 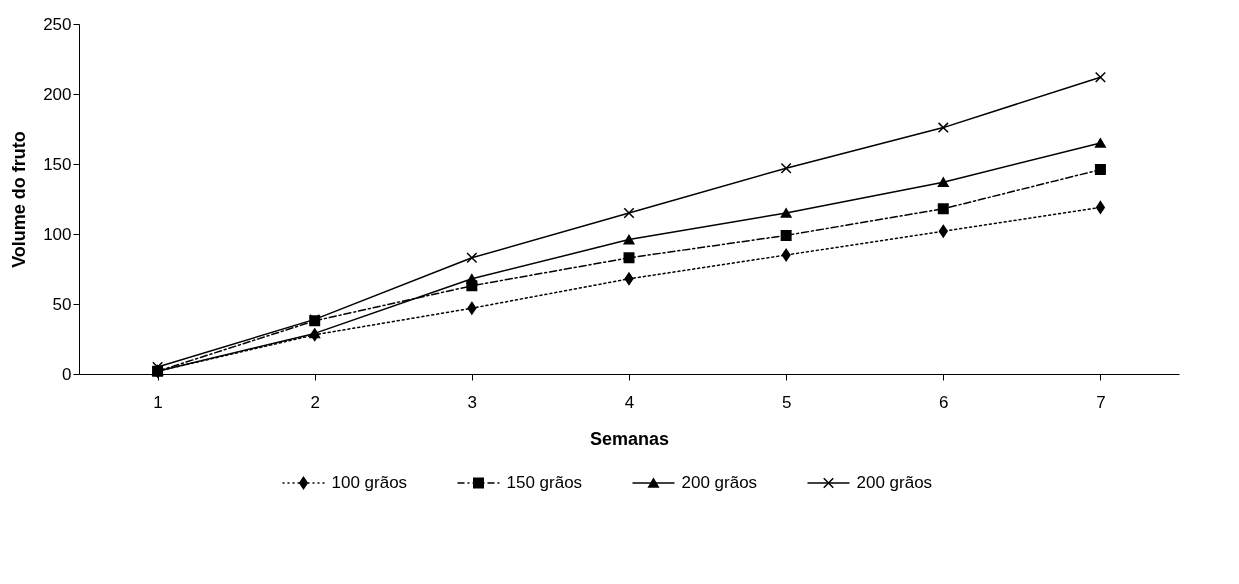 What do you see at coordinates (786, 402) in the screenshot?
I see `x-tick-label: 5` at bounding box center [786, 402].